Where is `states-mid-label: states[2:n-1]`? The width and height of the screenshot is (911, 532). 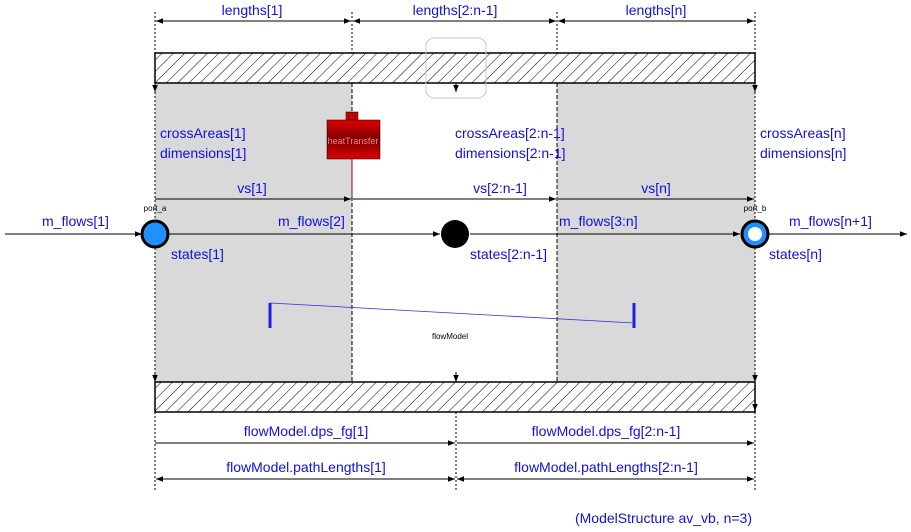 states-mid-label: states[2:n-1] is located at coordinates (508, 254).